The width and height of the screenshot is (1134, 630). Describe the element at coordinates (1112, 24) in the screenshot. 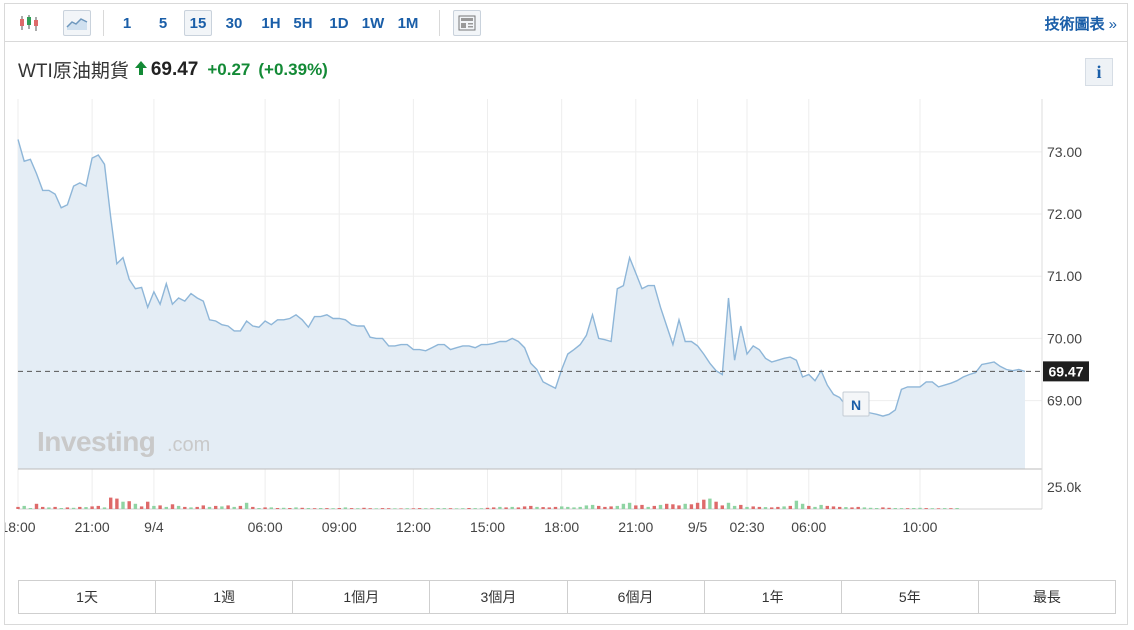

I see `chevron-right-icon: »` at that location.